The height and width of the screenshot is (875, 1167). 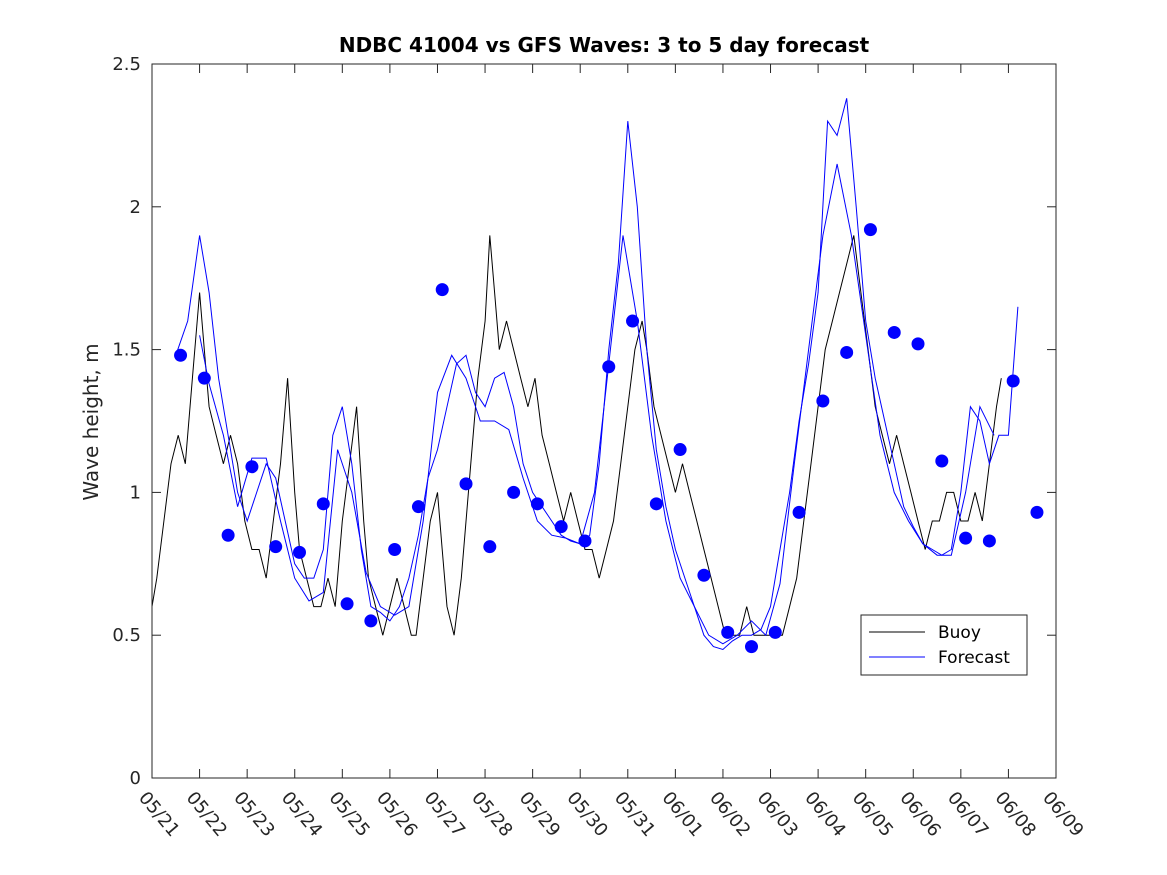 I want to click on legend-box, so click(x=944, y=645).